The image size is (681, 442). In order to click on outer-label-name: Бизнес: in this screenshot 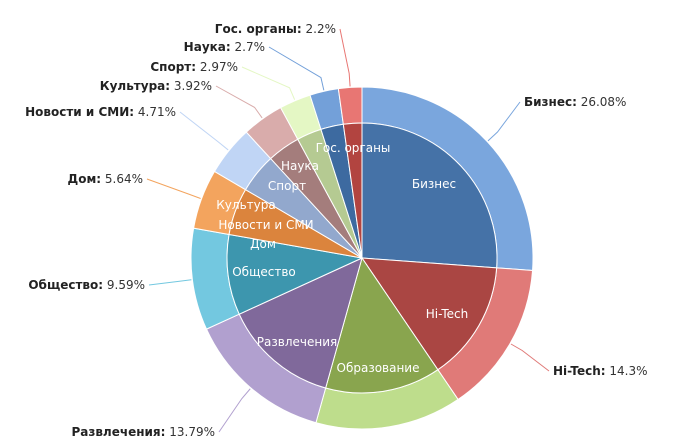, I will do `click(550, 102)`.